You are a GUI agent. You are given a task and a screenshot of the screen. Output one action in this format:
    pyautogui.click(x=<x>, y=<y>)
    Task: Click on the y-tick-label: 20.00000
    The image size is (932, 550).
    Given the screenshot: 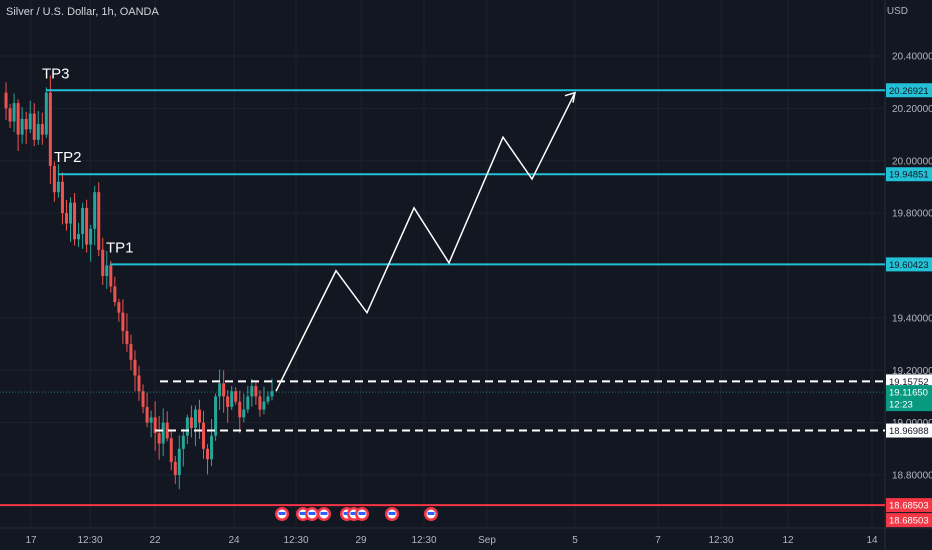 What is the action you would take?
    pyautogui.click(x=912, y=161)
    